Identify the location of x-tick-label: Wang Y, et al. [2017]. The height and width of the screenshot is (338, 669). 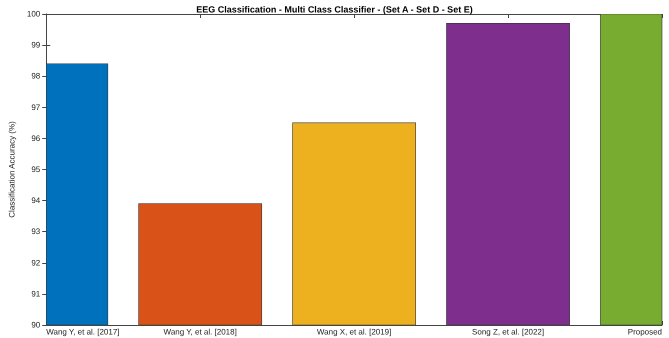
(83, 332).